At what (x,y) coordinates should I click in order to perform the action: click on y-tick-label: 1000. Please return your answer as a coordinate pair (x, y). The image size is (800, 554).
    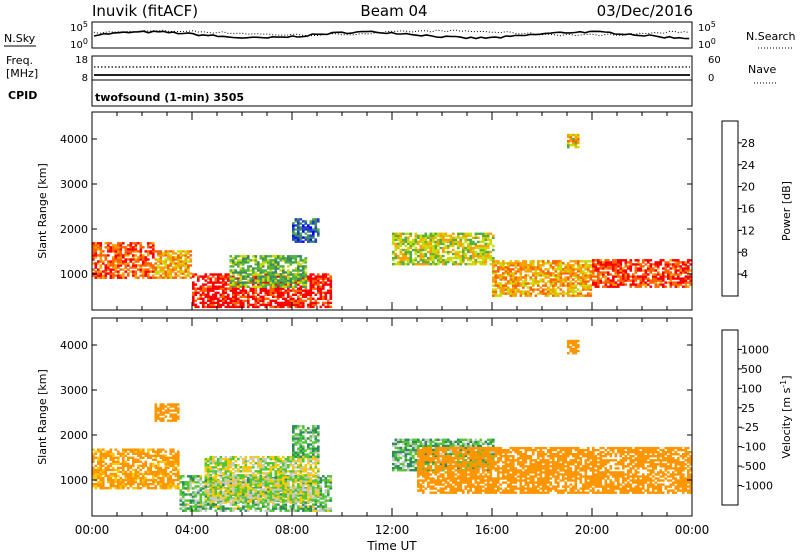
    Looking at the image, I should click on (74, 274).